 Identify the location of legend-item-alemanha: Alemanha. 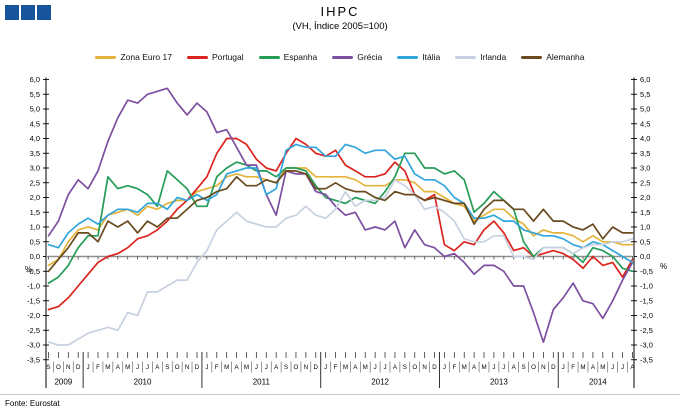
(553, 57).